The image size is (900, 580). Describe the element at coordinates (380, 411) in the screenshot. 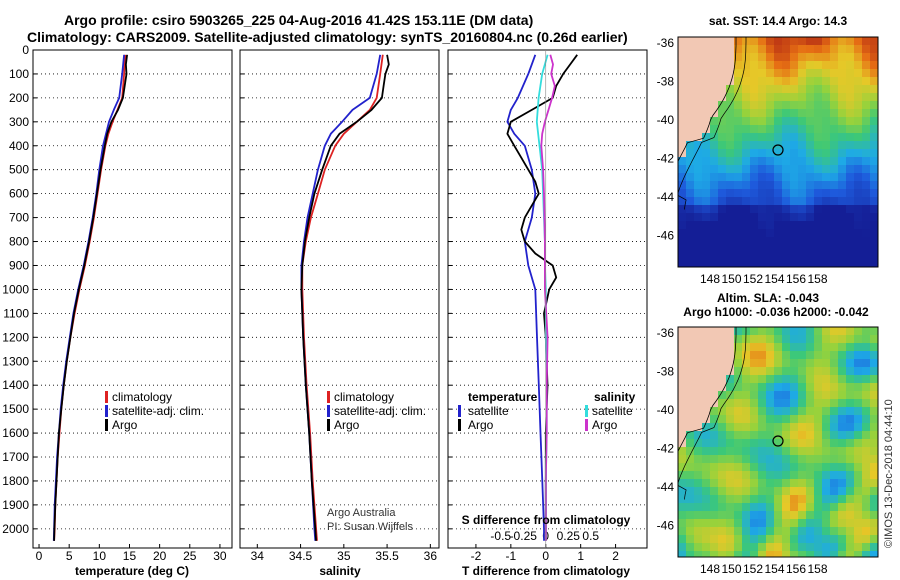

I see `legend-label-satellite: satellite-adj. clim.` at that location.